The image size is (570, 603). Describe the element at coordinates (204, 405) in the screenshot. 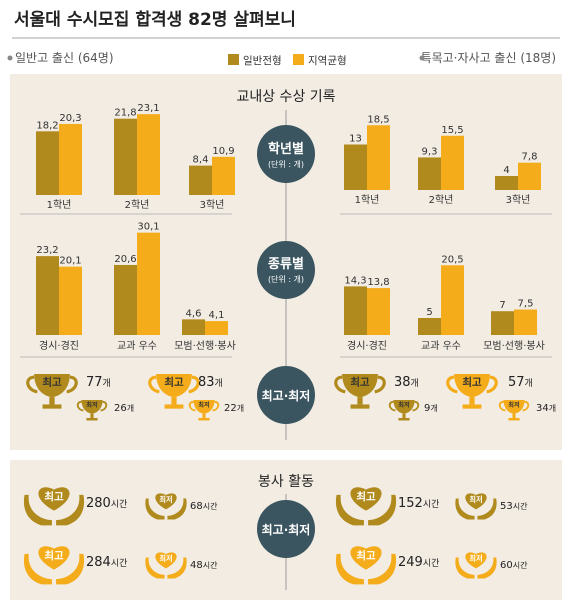

I see `trophy-min-left-regional-badge: 최저` at that location.